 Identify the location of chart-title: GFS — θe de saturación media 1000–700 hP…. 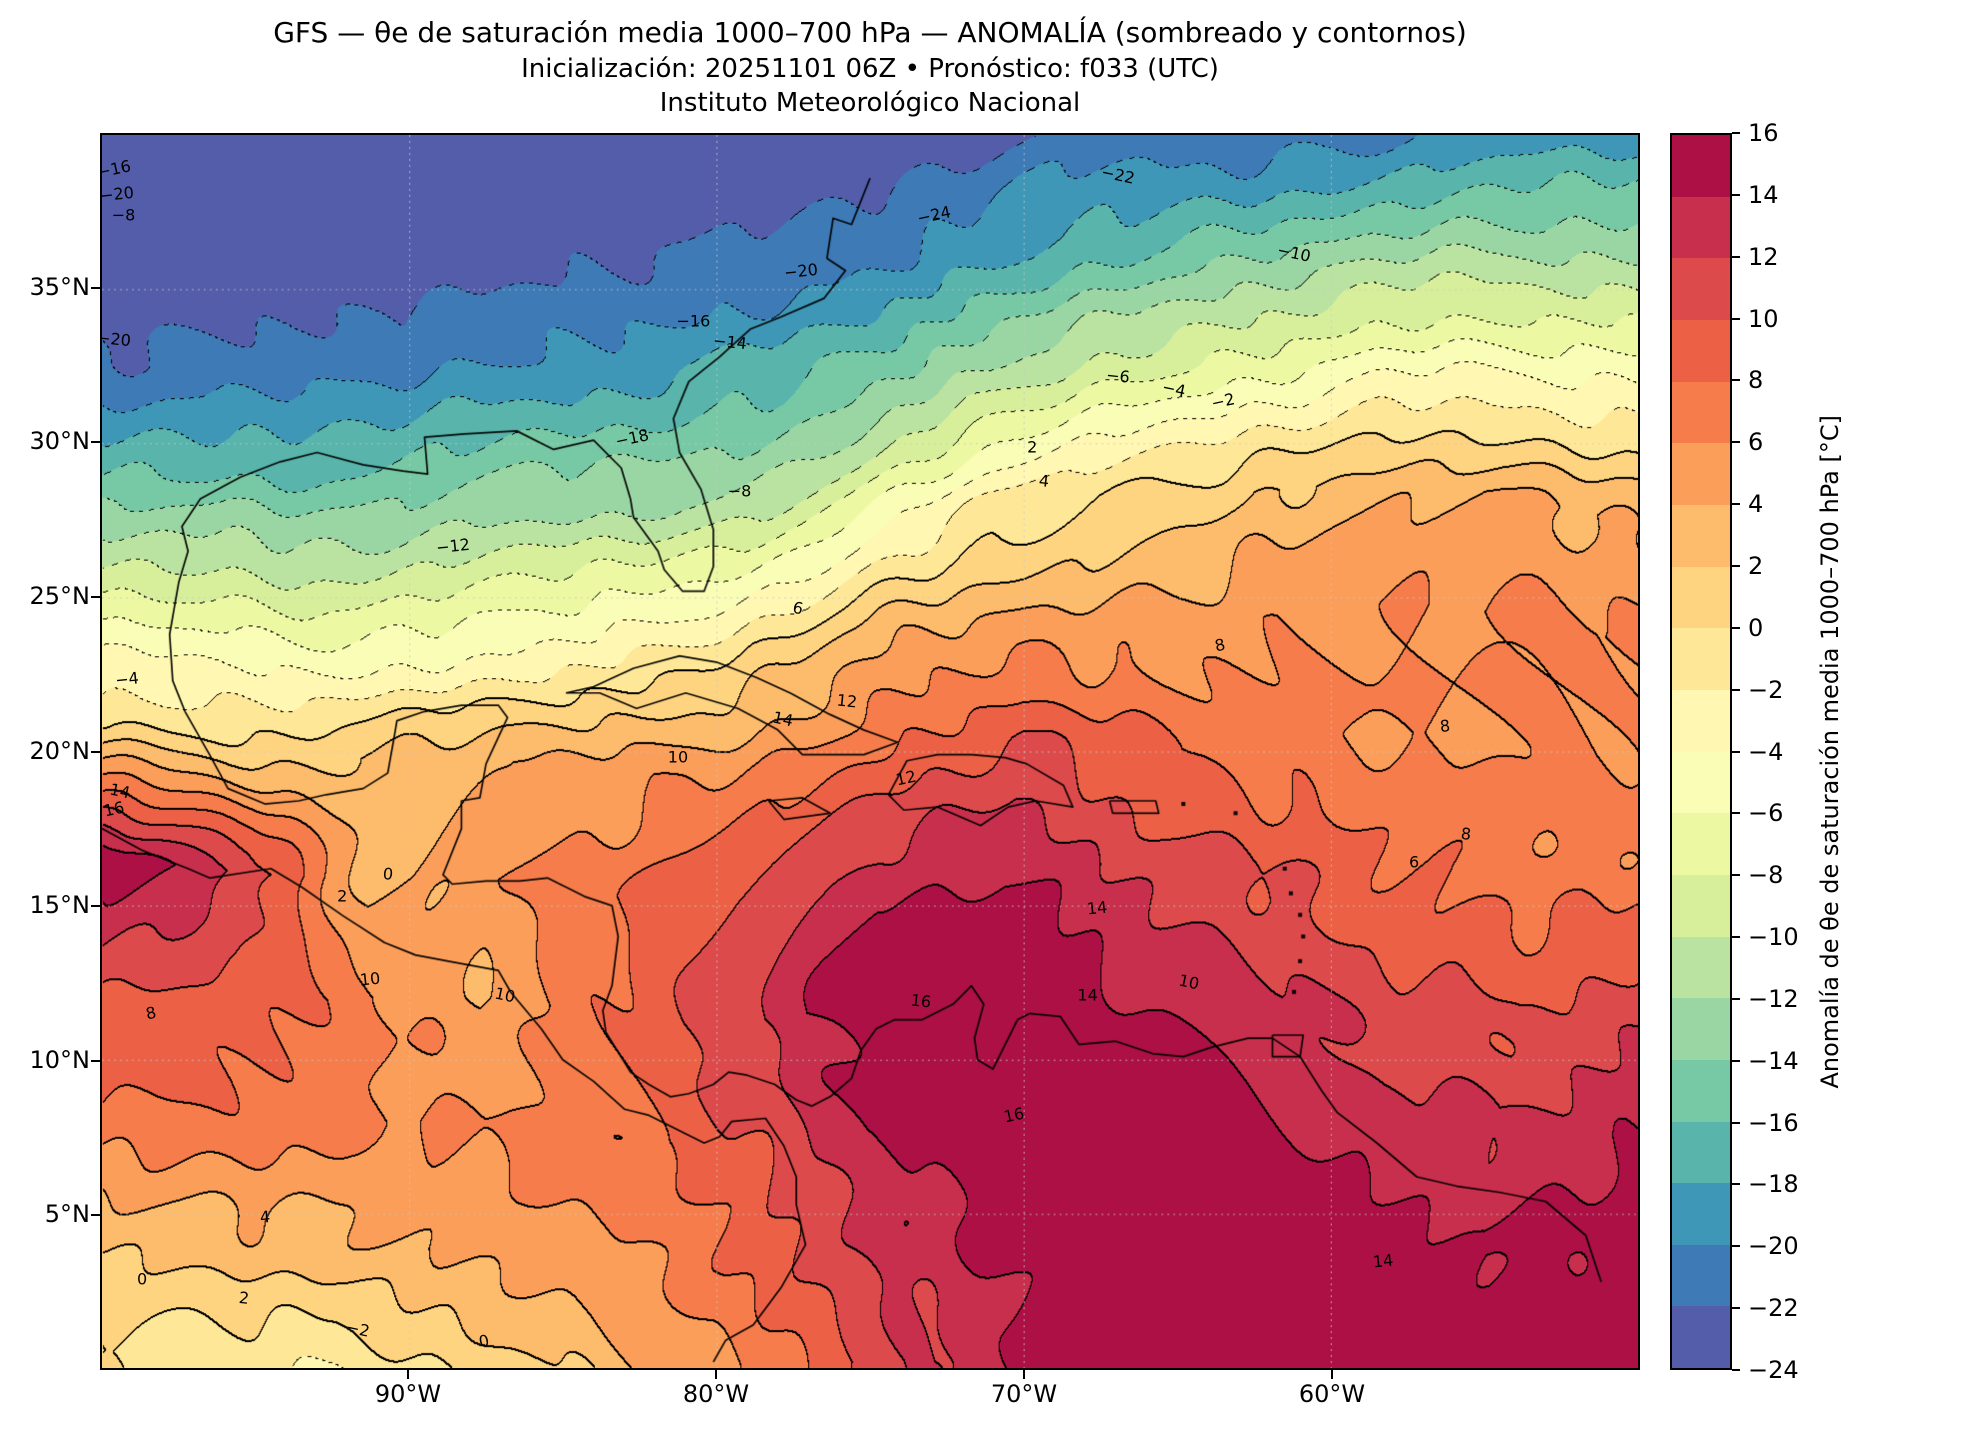
(870, 32).